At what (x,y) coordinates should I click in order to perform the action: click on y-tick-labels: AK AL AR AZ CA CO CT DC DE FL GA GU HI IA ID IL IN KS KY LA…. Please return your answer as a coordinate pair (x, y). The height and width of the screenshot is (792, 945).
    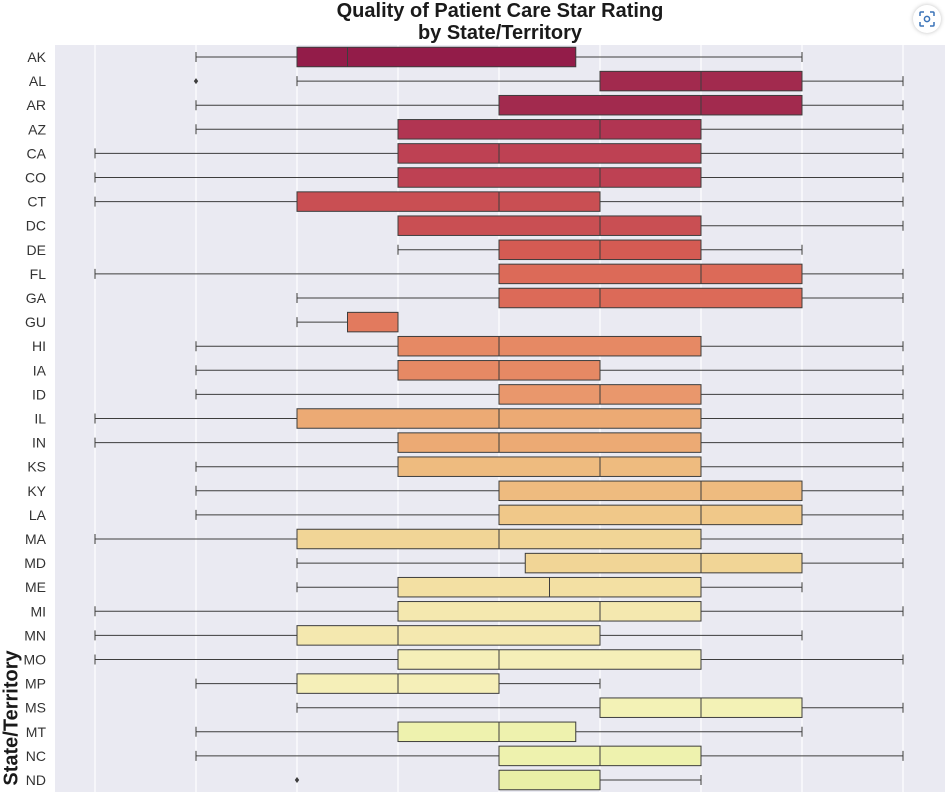
    Looking at the image, I should click on (34, 418).